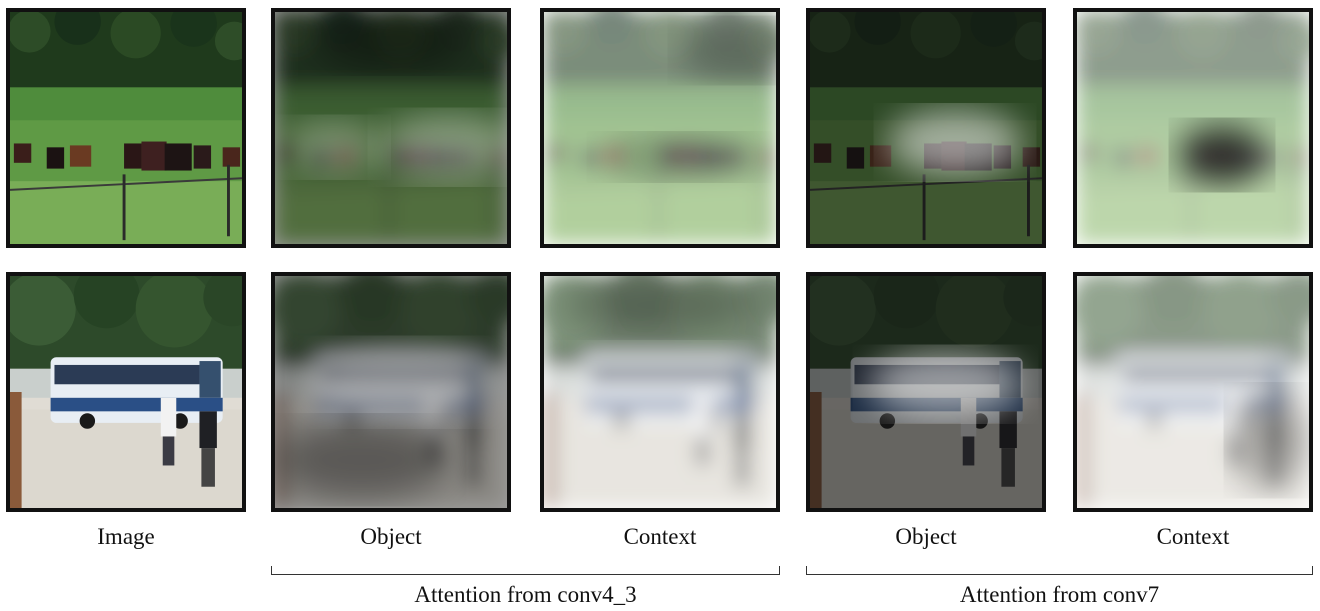 Image resolution: width=1320 pixels, height=611 pixels. What do you see at coordinates (391, 128) in the screenshot?
I see `object-attention-conv4-cows` at bounding box center [391, 128].